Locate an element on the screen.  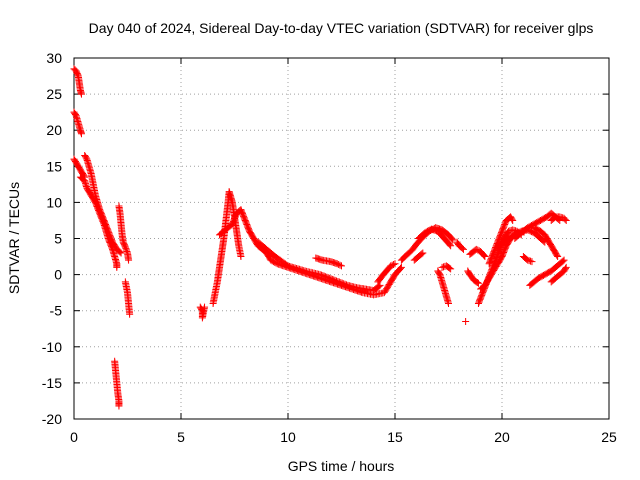
y-tick-label: -5 is located at coordinates (56, 311).